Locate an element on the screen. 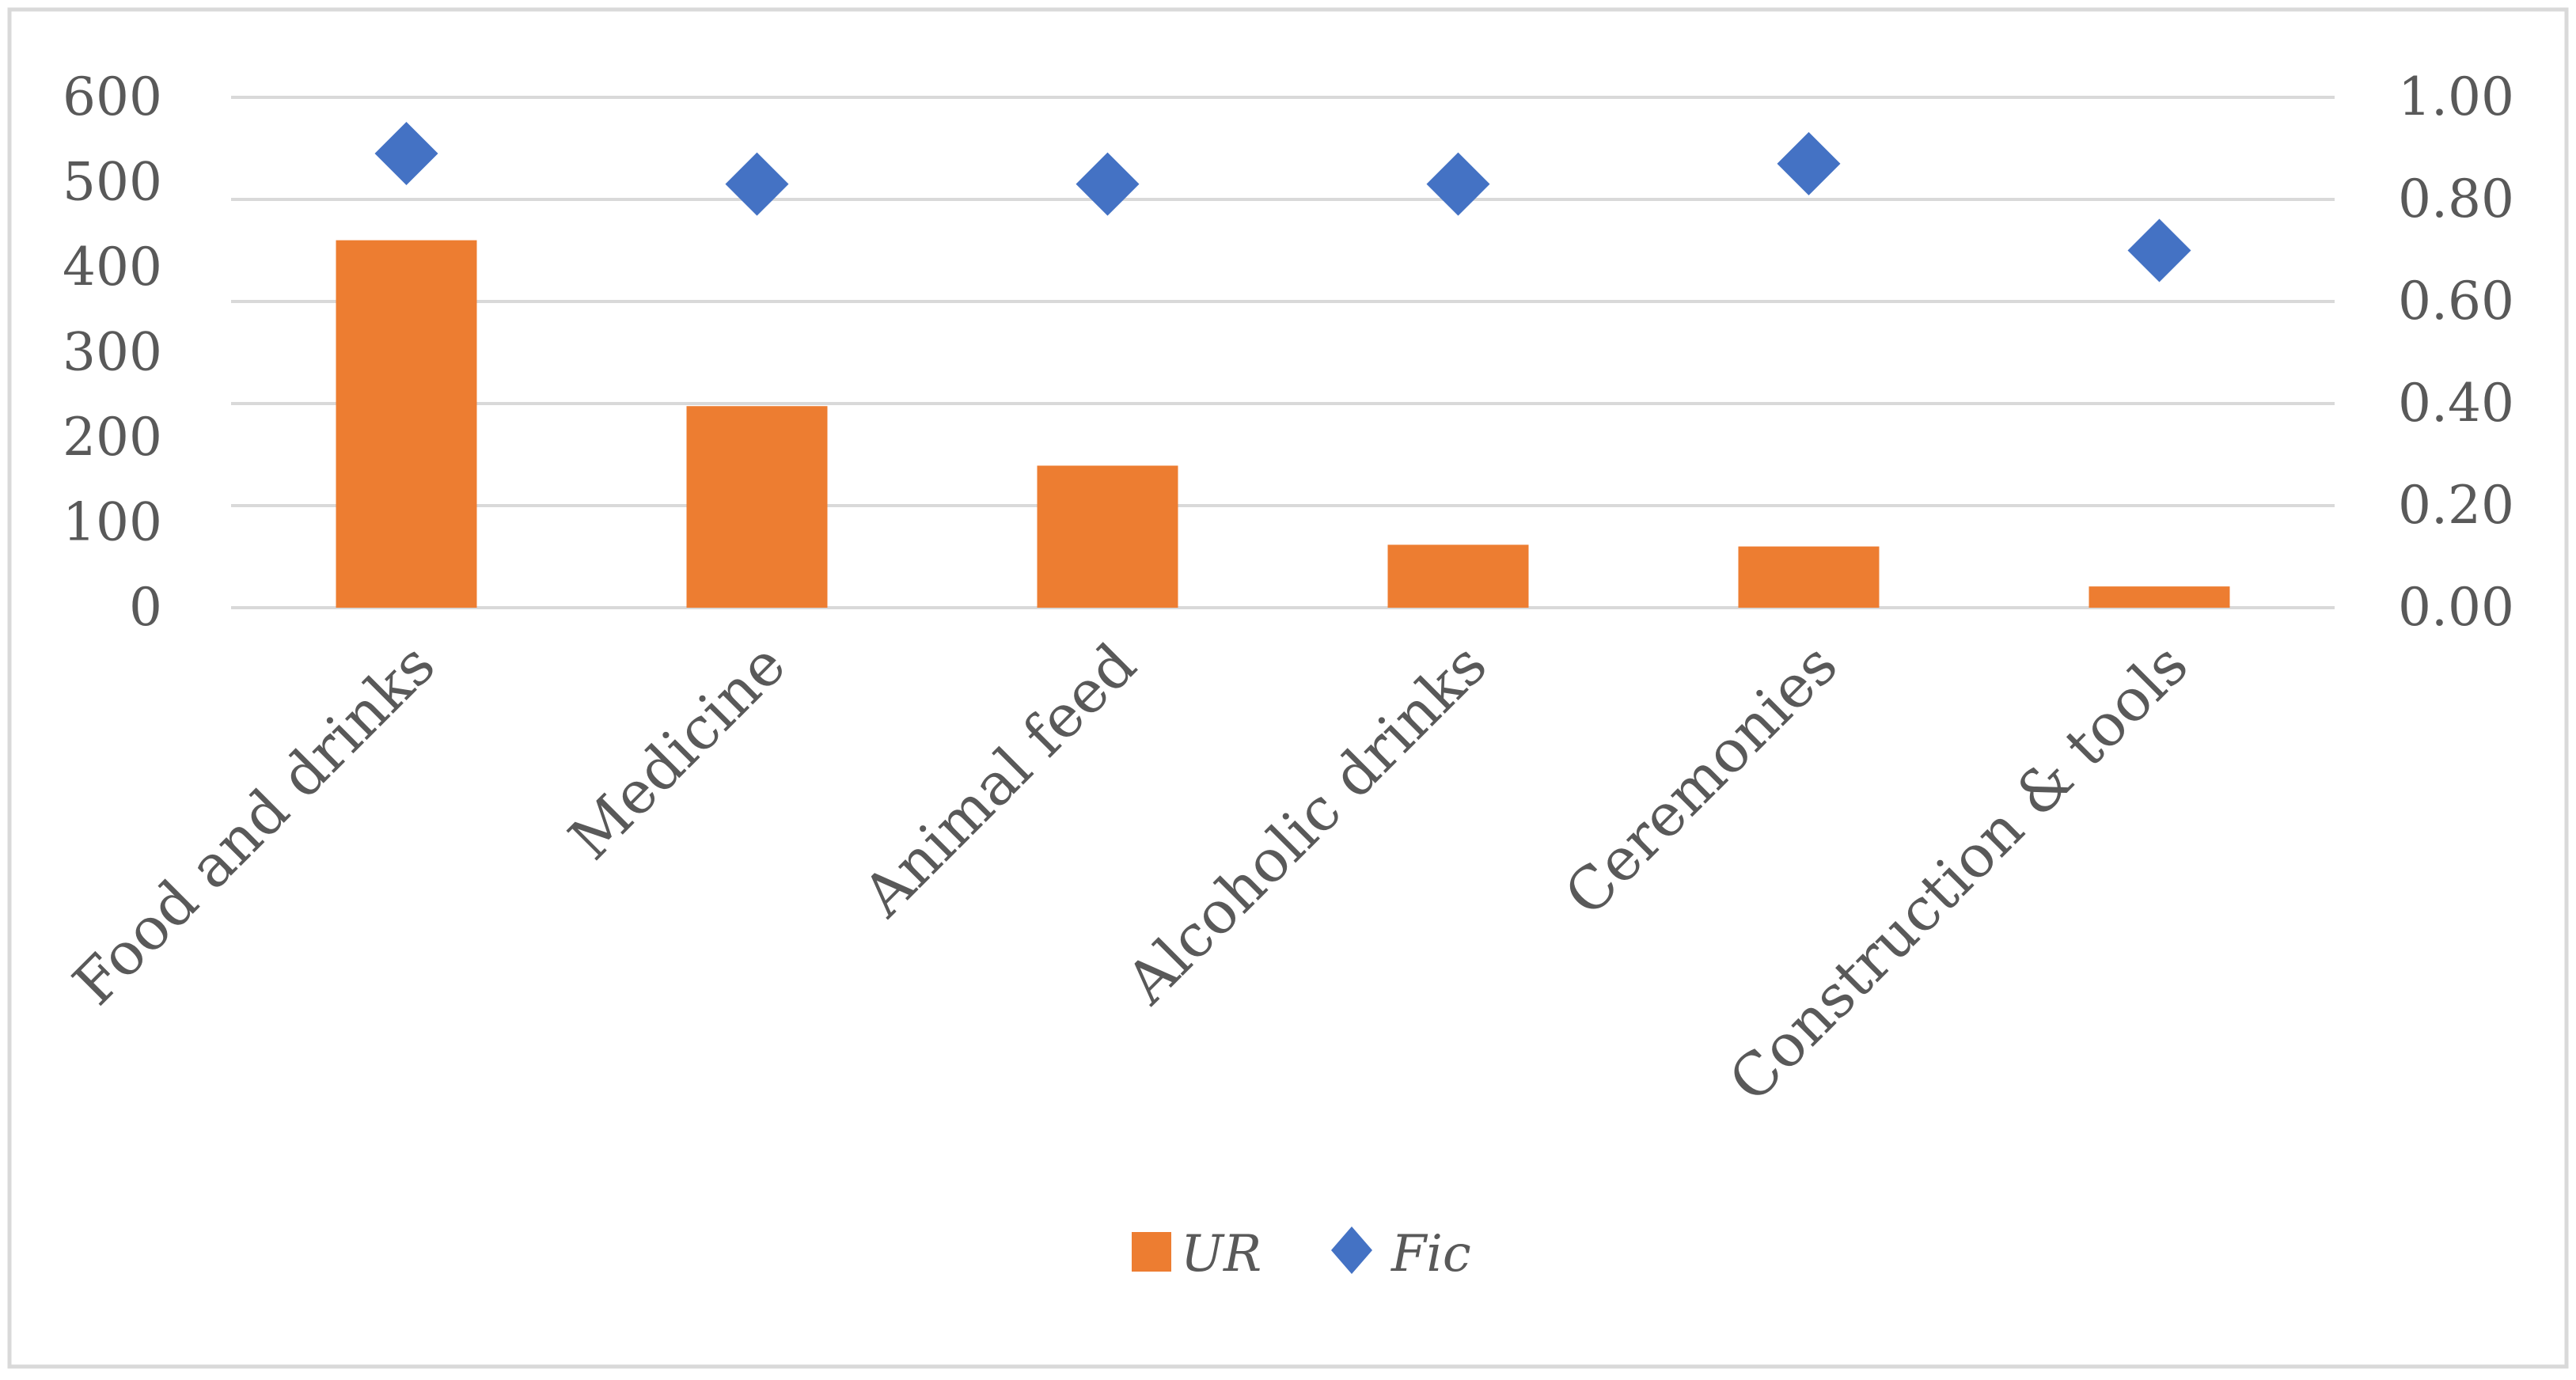 The image size is (2576, 1380). legend: UR Fic is located at coordinates (1301, 1254).